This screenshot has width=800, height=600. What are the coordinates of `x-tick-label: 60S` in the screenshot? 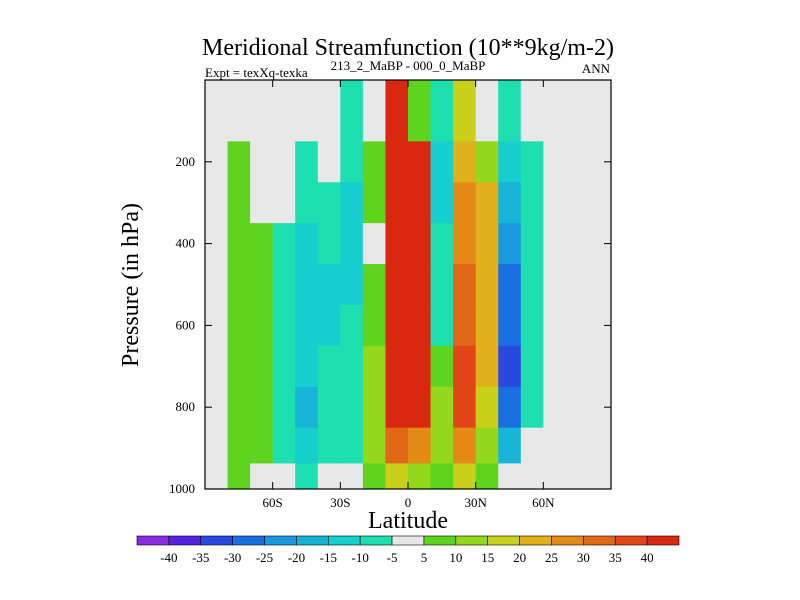 It's located at (273, 502).